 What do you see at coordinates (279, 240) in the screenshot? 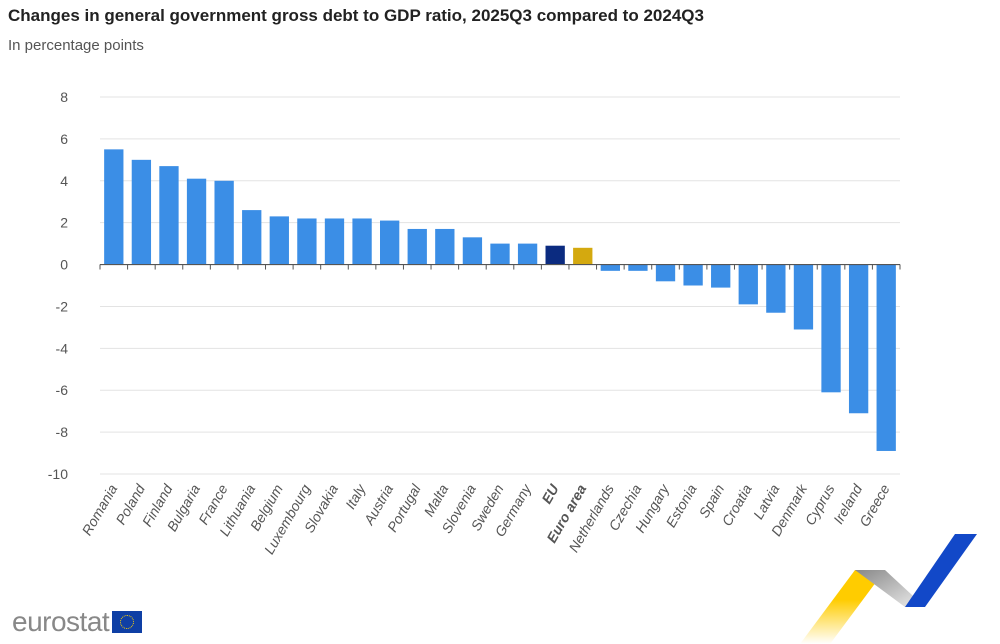
I see `bar-belgium` at bounding box center [279, 240].